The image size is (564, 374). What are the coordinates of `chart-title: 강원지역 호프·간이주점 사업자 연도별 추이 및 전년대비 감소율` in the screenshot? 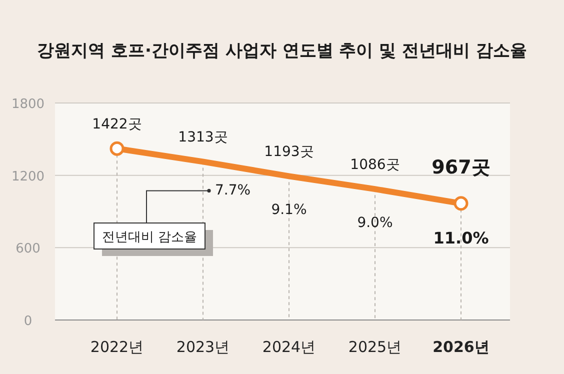 It's located at (282, 51).